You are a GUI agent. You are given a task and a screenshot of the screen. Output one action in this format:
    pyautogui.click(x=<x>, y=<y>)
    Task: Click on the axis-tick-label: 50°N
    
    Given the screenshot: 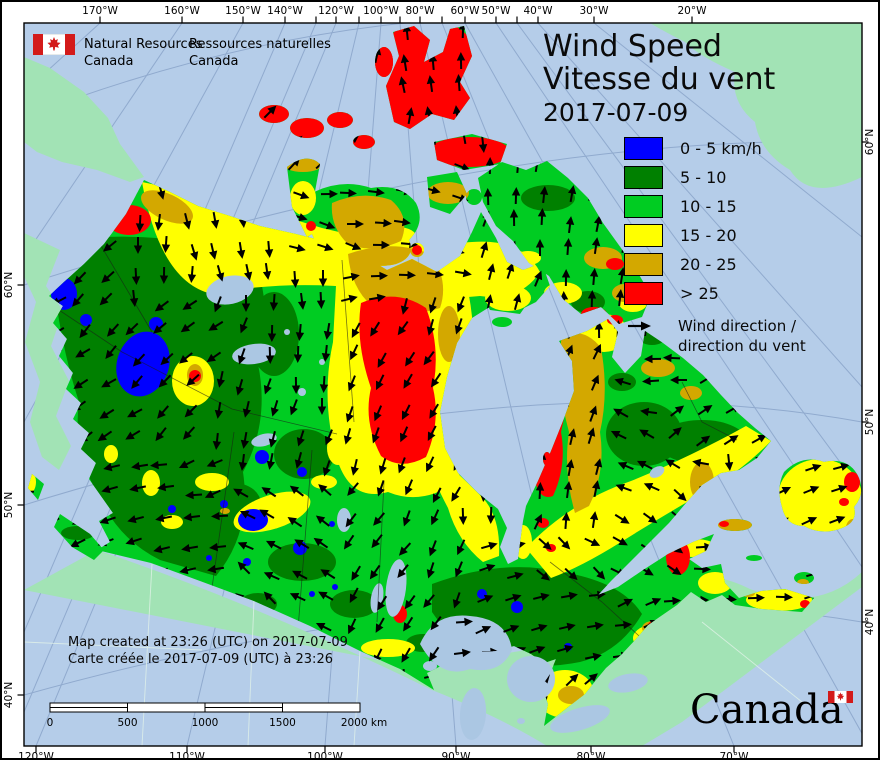 What is the action you would take?
    pyautogui.click(x=9, y=505)
    